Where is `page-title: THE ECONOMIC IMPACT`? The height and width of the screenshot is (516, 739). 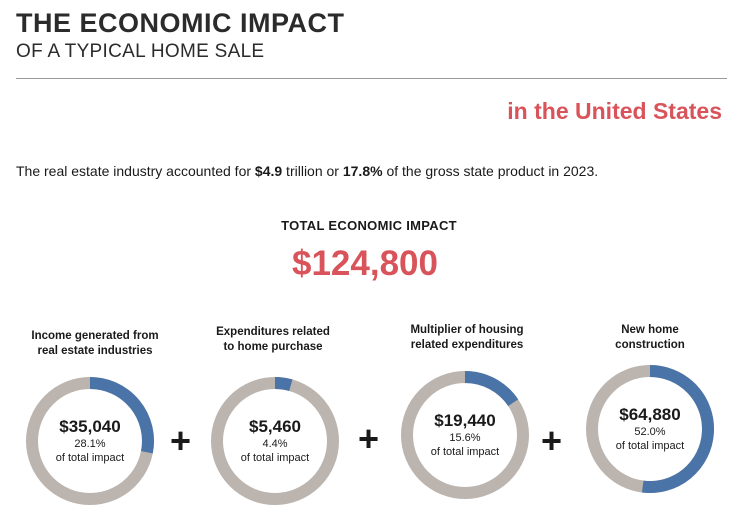
page-title: THE ECONOMIC IMPACT is located at coordinates (180, 23).